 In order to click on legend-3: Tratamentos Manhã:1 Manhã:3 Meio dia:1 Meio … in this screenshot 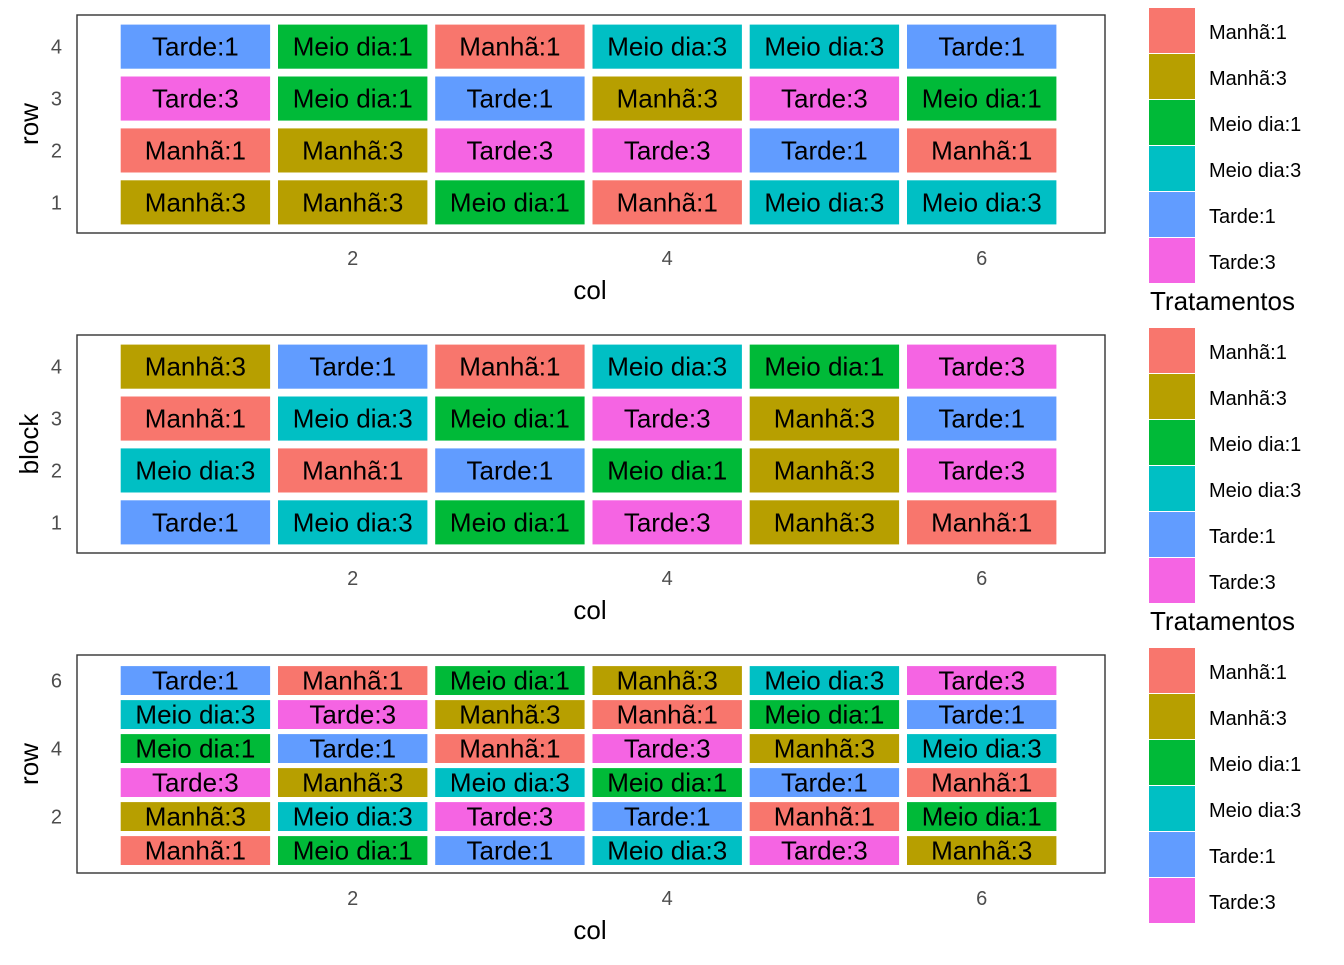, I will do `click(1225, 764)`.